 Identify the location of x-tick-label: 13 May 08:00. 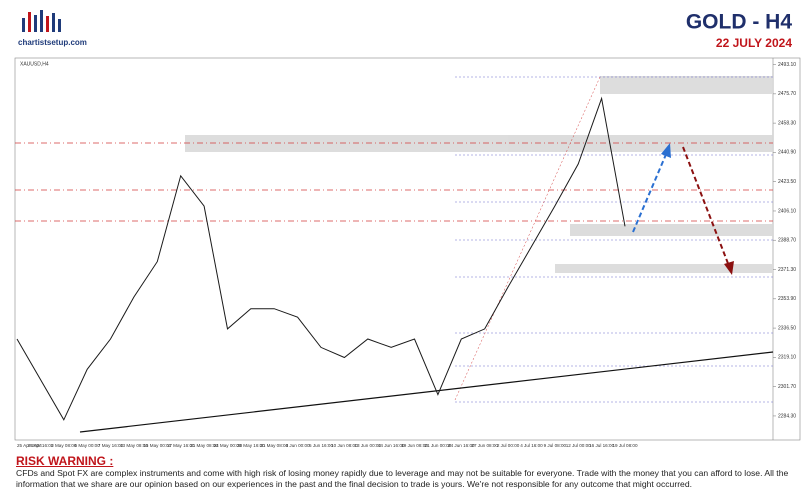
(134, 445).